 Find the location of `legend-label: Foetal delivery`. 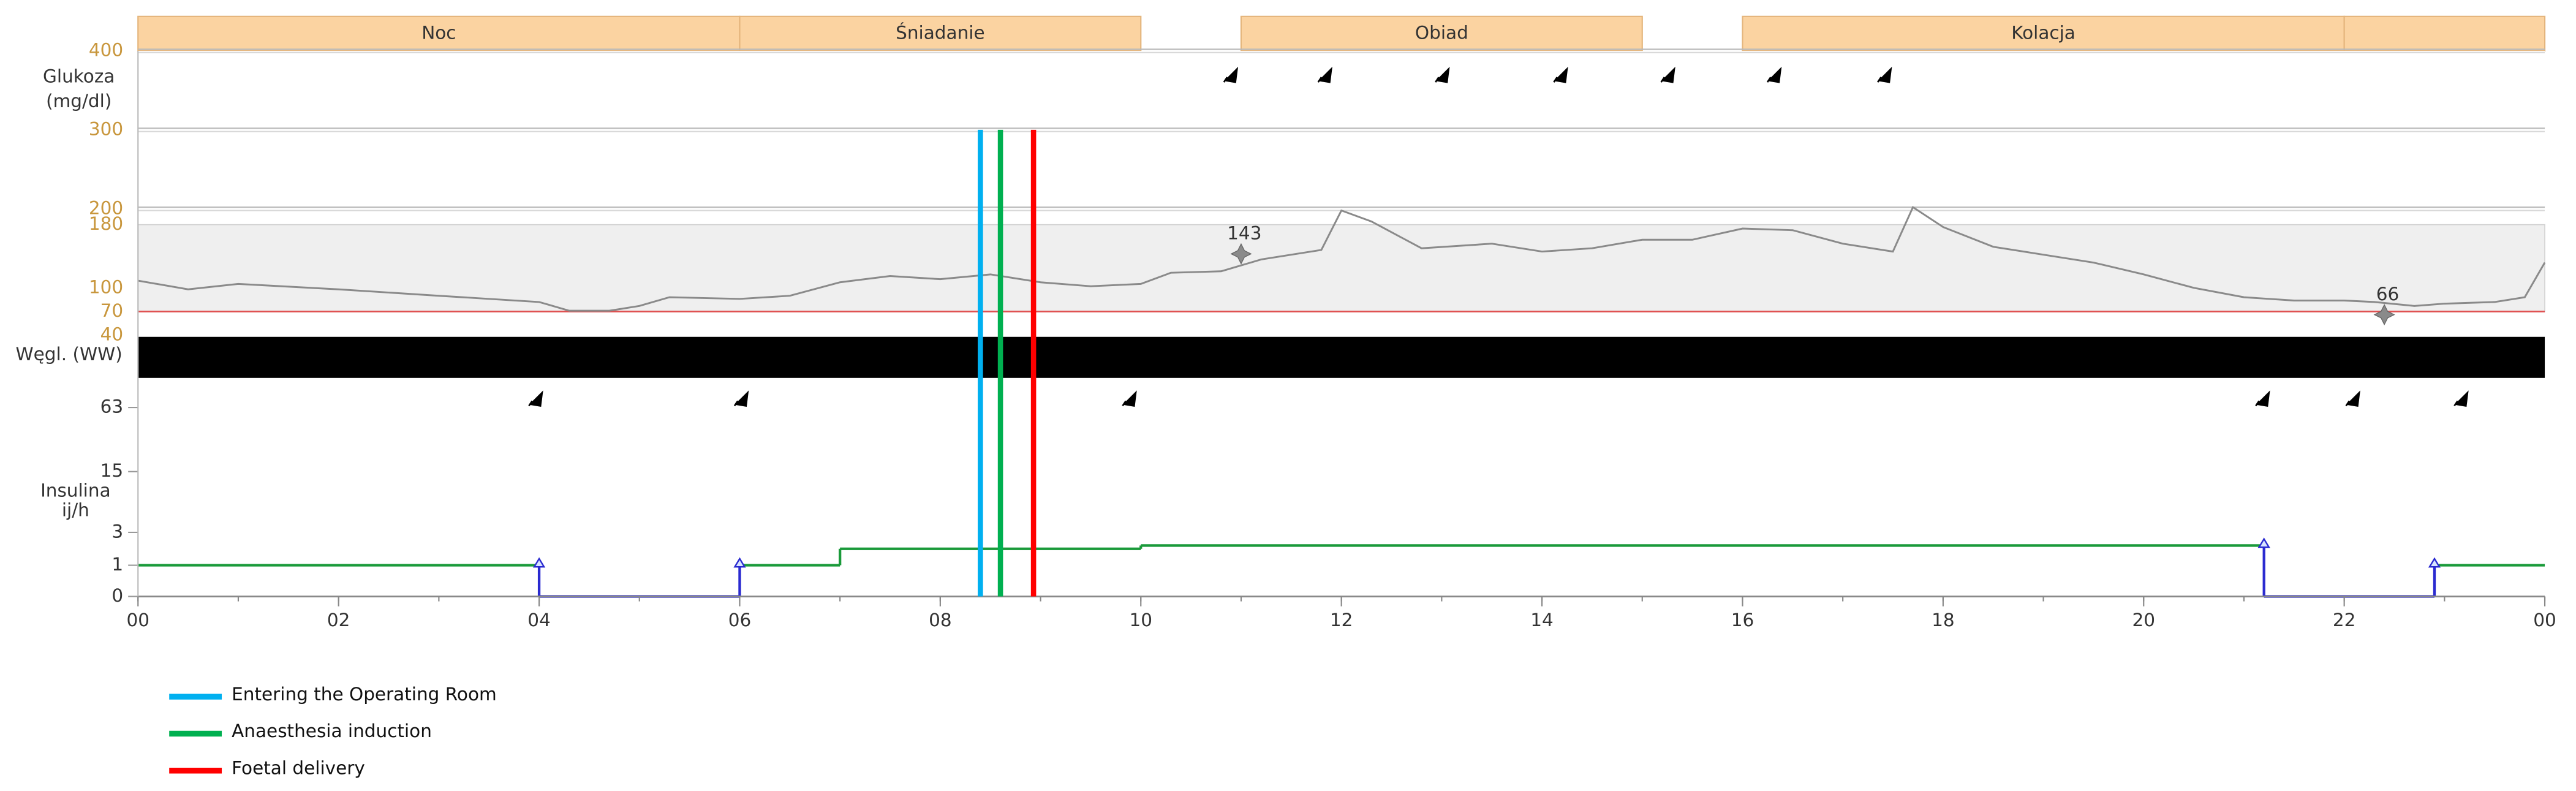

legend-label: Foetal delivery is located at coordinates (298, 768).